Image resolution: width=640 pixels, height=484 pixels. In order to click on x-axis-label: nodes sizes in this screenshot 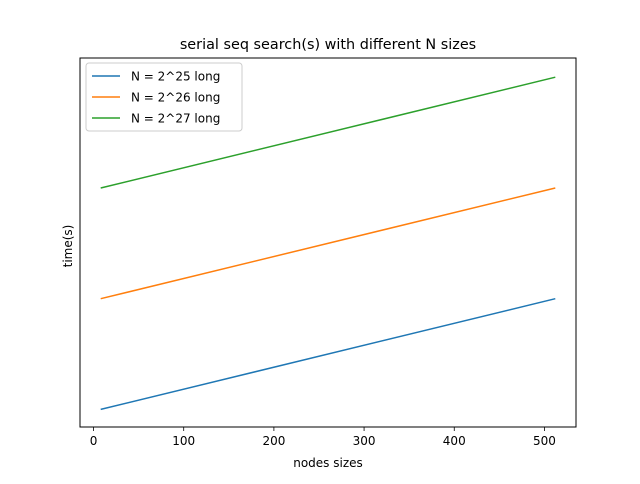, I will do `click(328, 463)`.